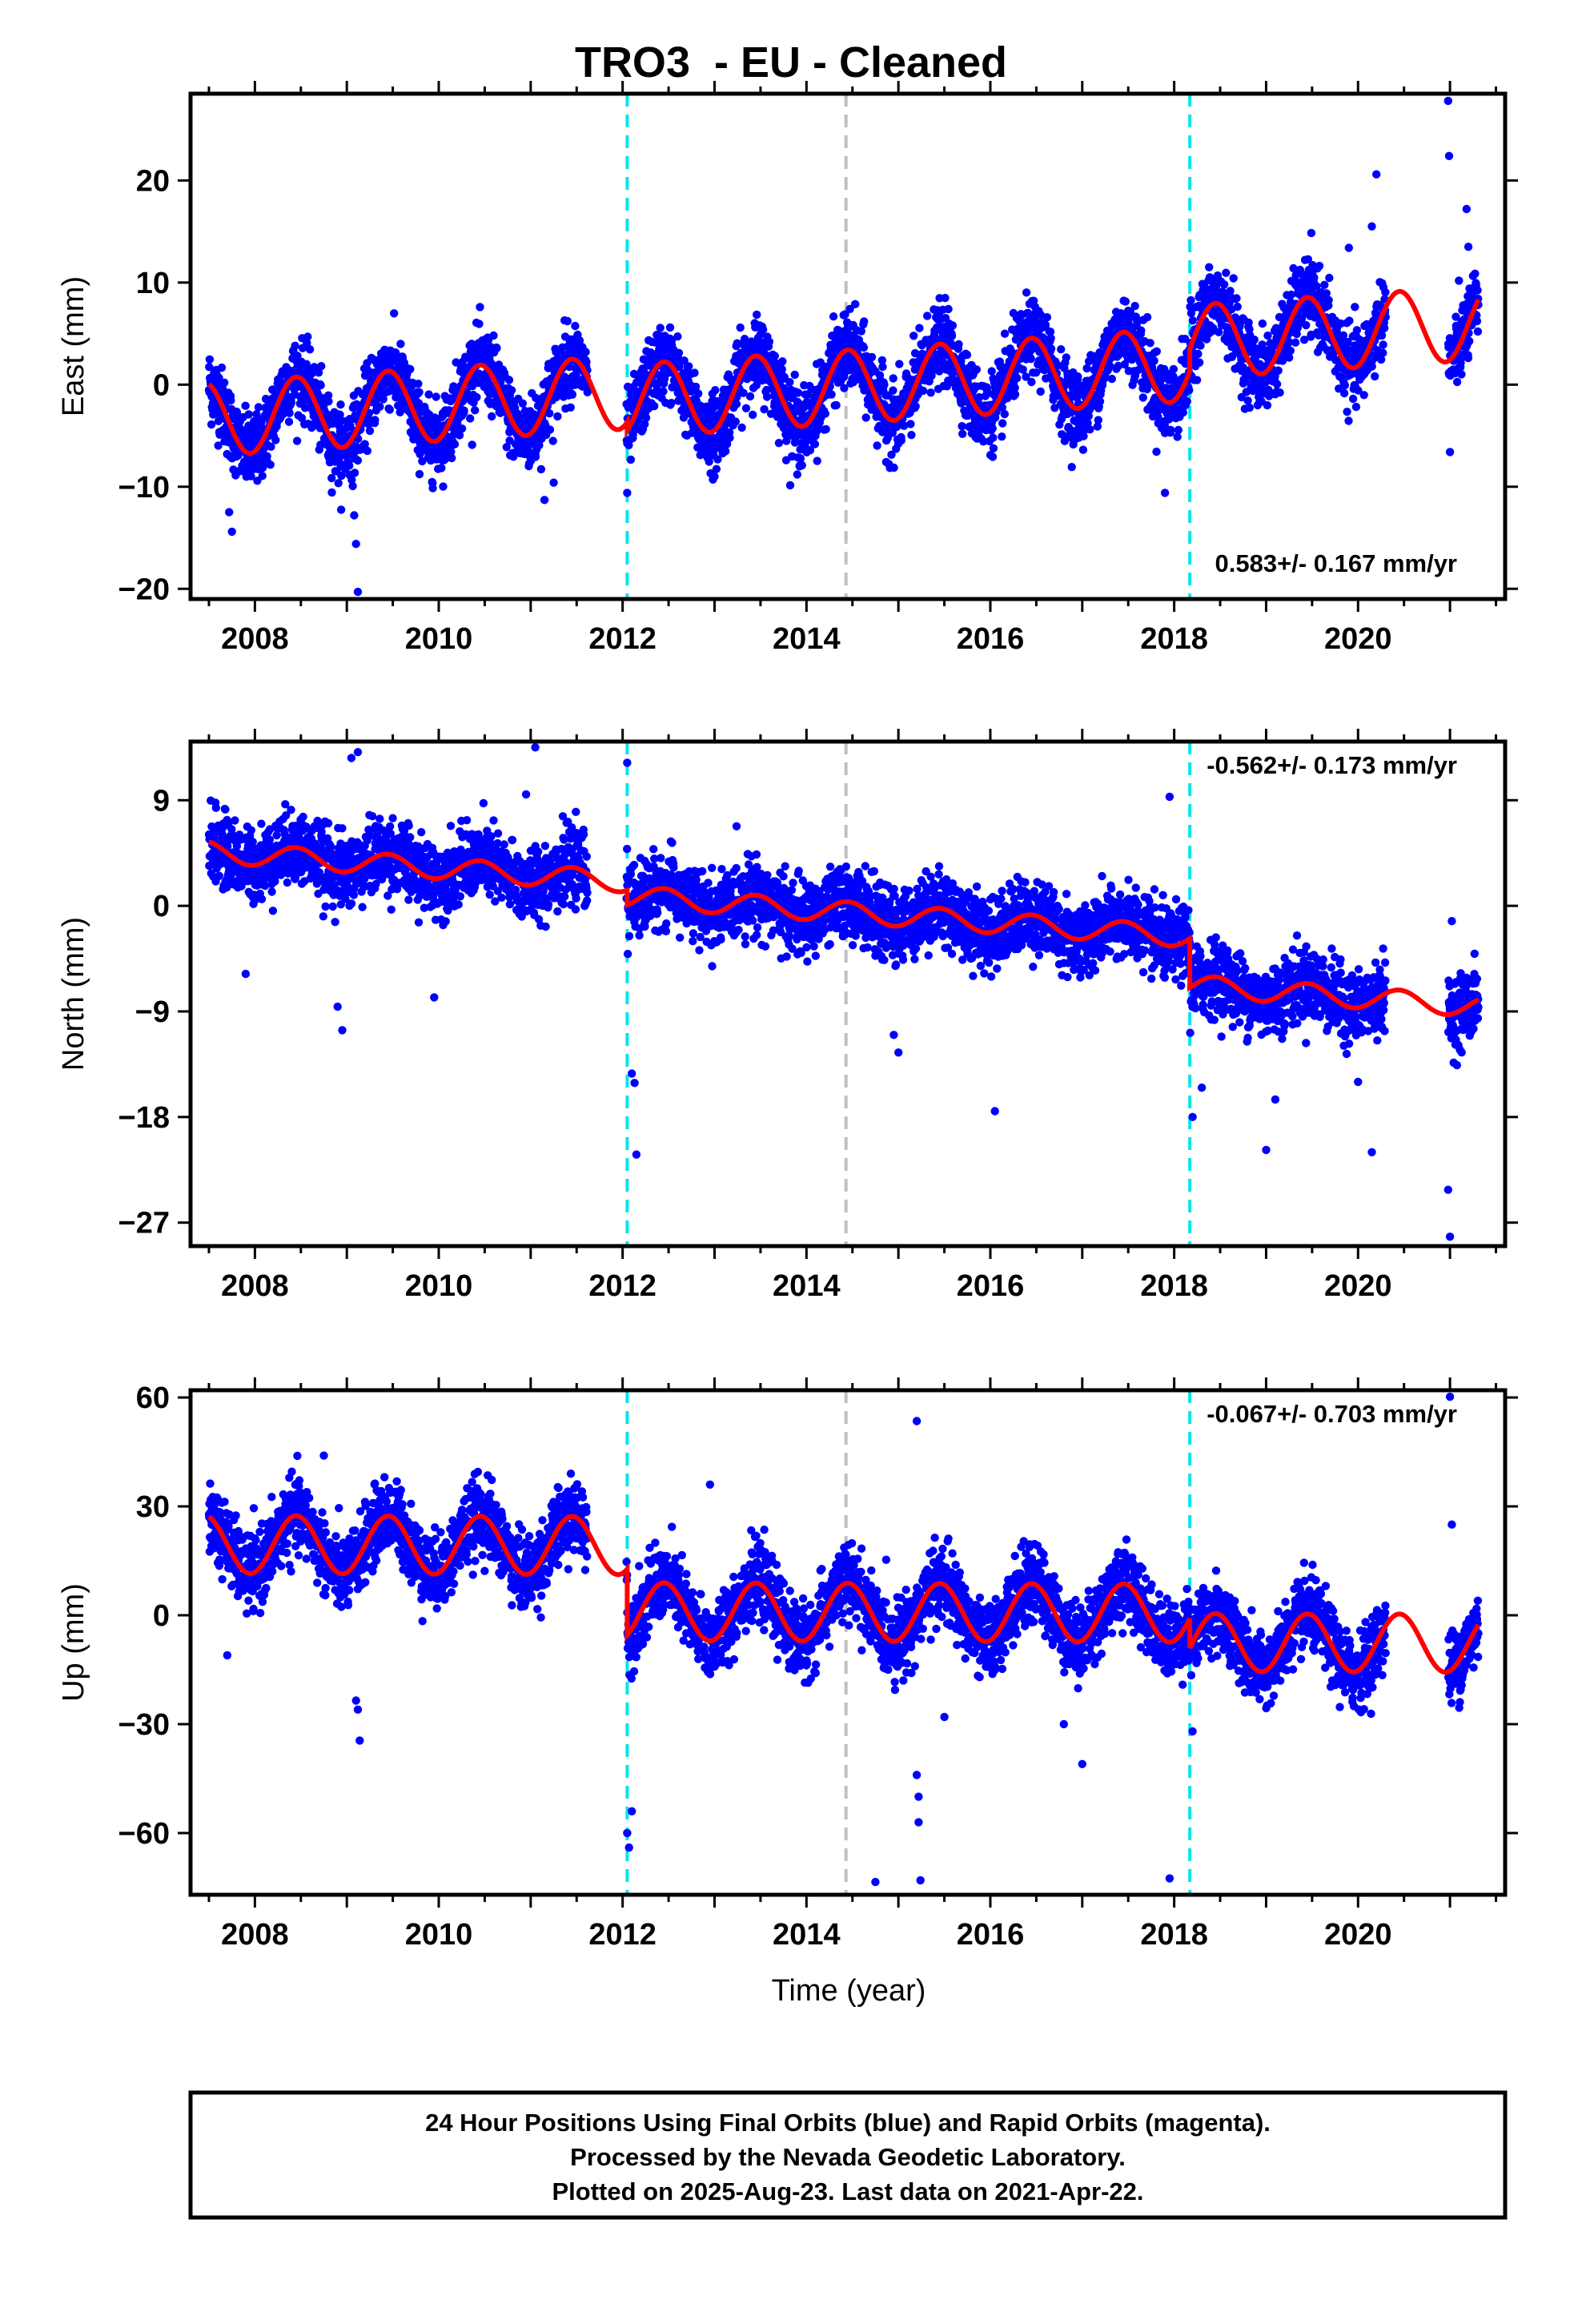 This screenshot has height=2324, width=1582. I want to click on x-tick-label: 2012, so click(622, 639).